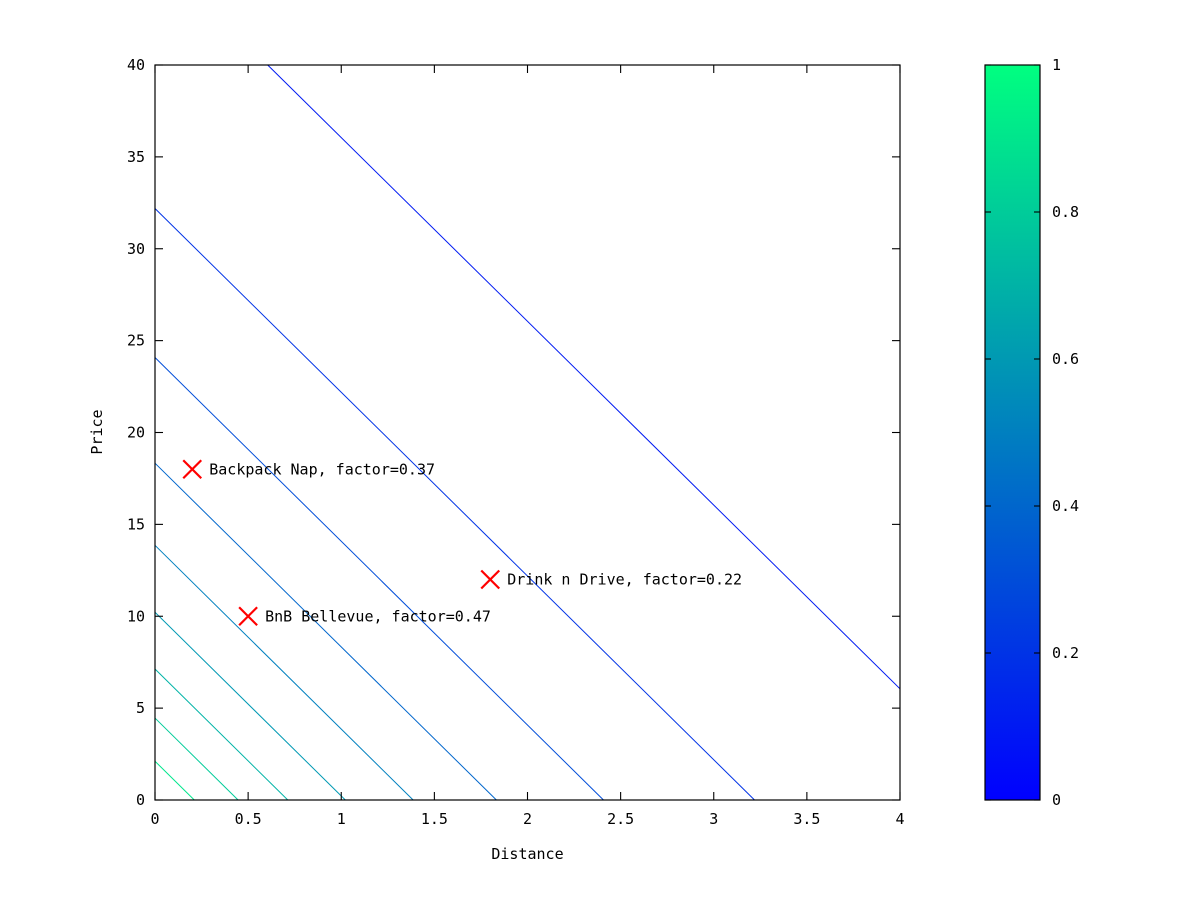 The height and width of the screenshot is (900, 1200). Describe the element at coordinates (136, 157) in the screenshot. I see `y-tick-label: 35` at that location.